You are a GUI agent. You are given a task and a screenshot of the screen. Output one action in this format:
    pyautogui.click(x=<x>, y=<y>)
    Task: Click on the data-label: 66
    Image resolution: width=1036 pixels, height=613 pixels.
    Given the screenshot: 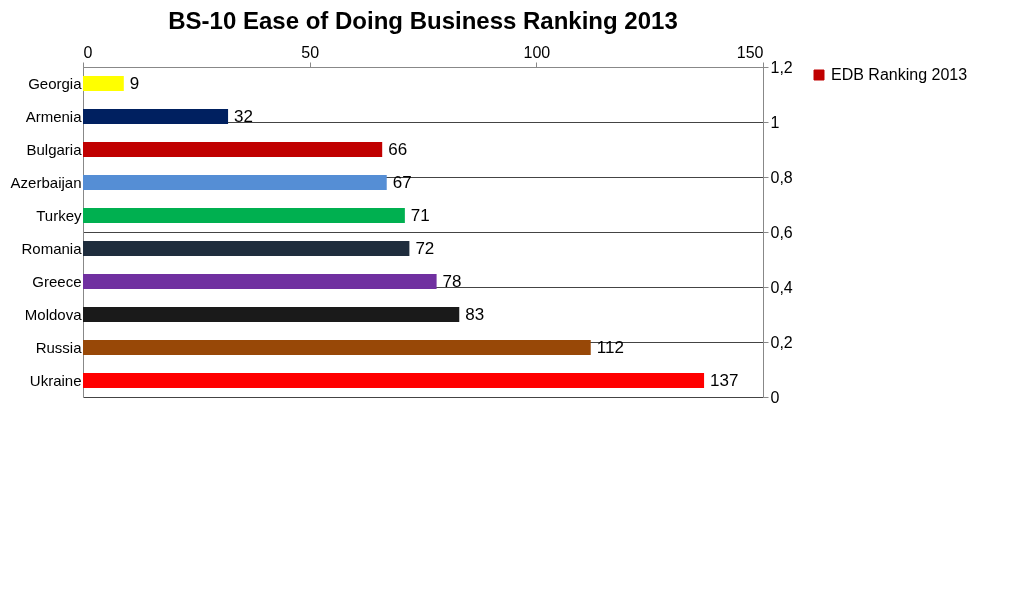 What is the action you would take?
    pyautogui.click(x=398, y=149)
    